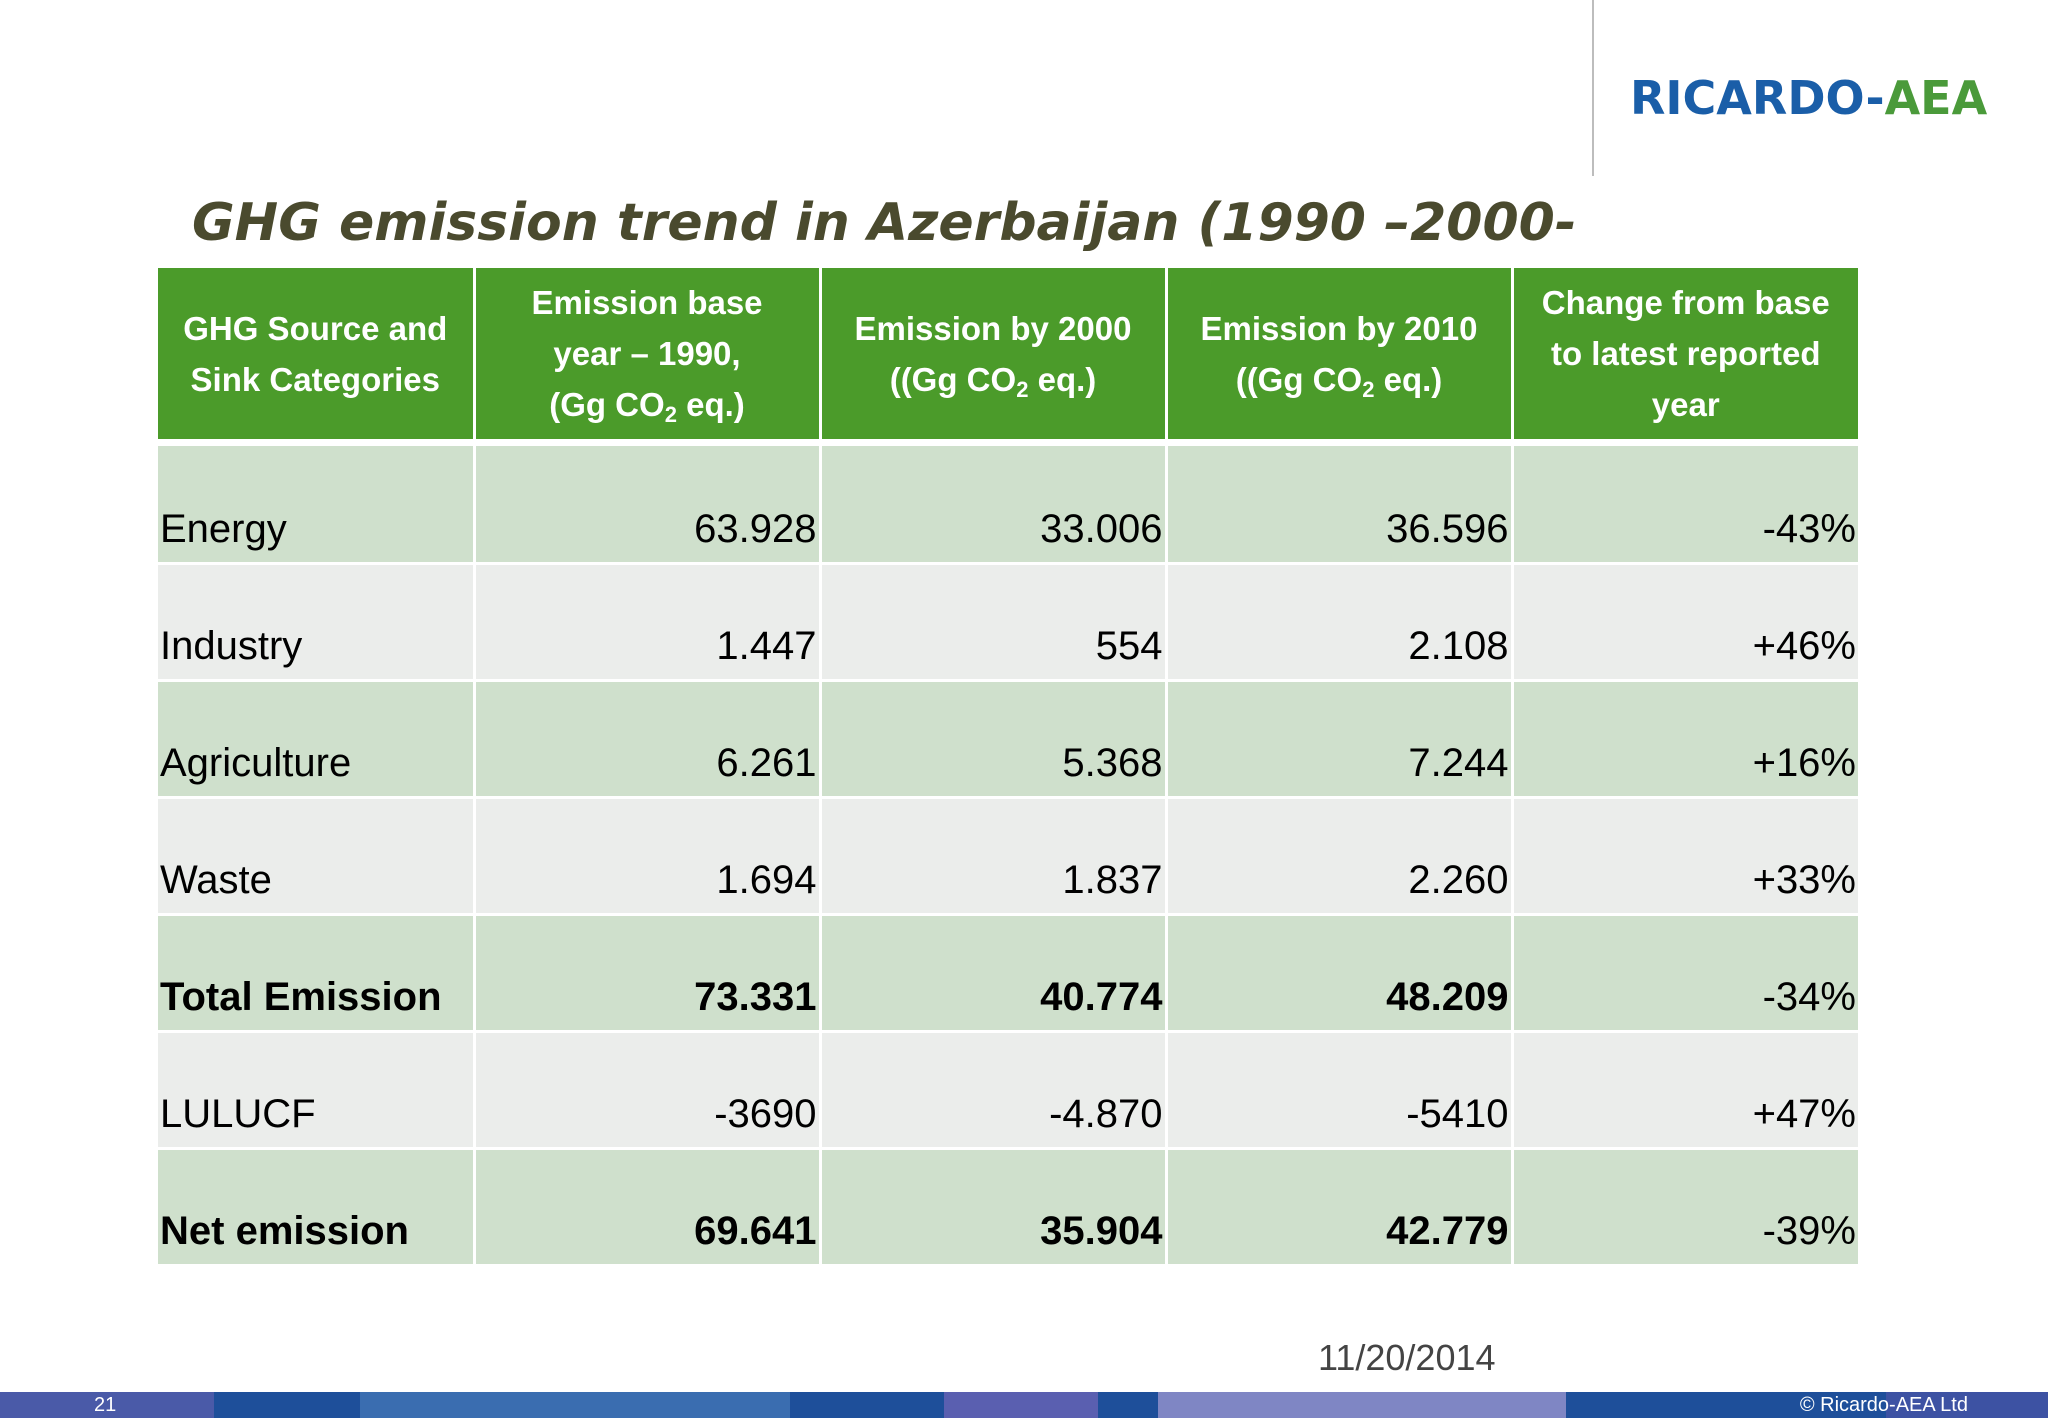  I want to click on cell-base-1990: 1.447, so click(648, 622).